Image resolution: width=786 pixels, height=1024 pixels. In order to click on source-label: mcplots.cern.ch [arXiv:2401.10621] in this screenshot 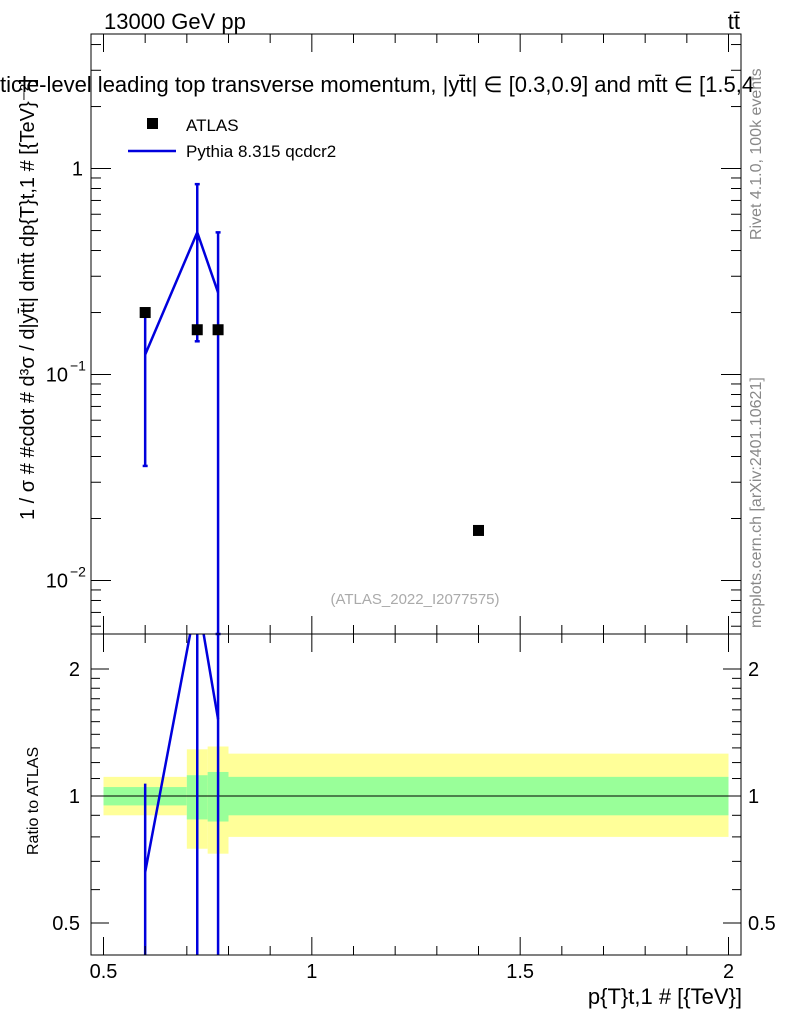, I will do `click(756, 502)`.